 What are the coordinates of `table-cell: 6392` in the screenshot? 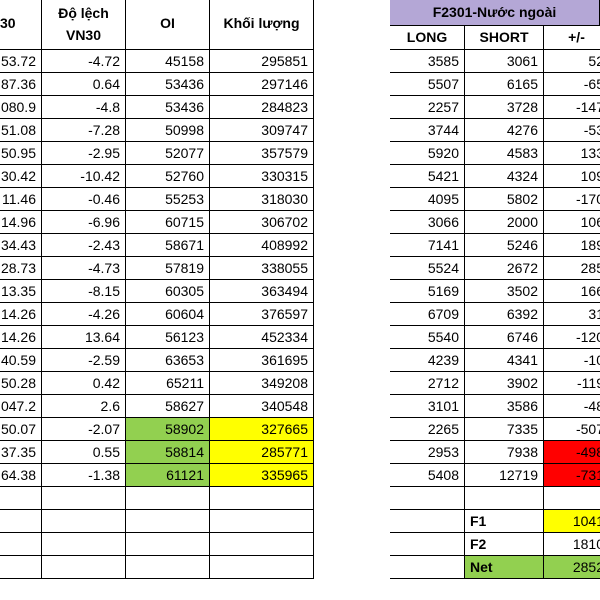 It's located at (504, 314).